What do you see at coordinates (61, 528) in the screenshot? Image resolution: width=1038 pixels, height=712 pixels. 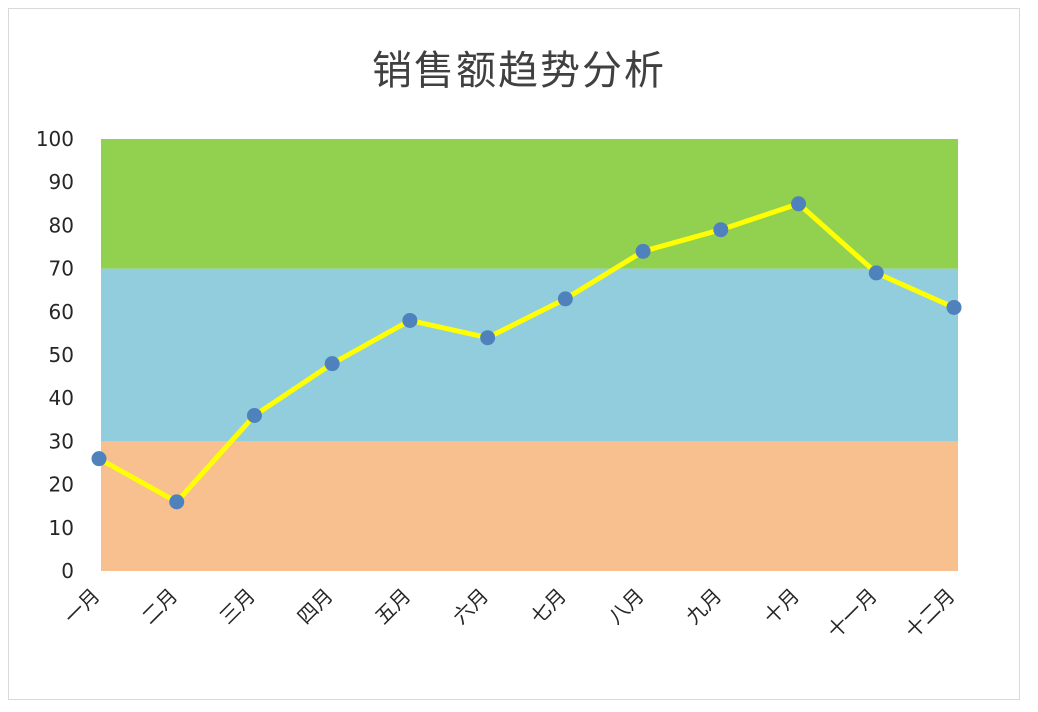 I see `y-tick-label: 10` at bounding box center [61, 528].